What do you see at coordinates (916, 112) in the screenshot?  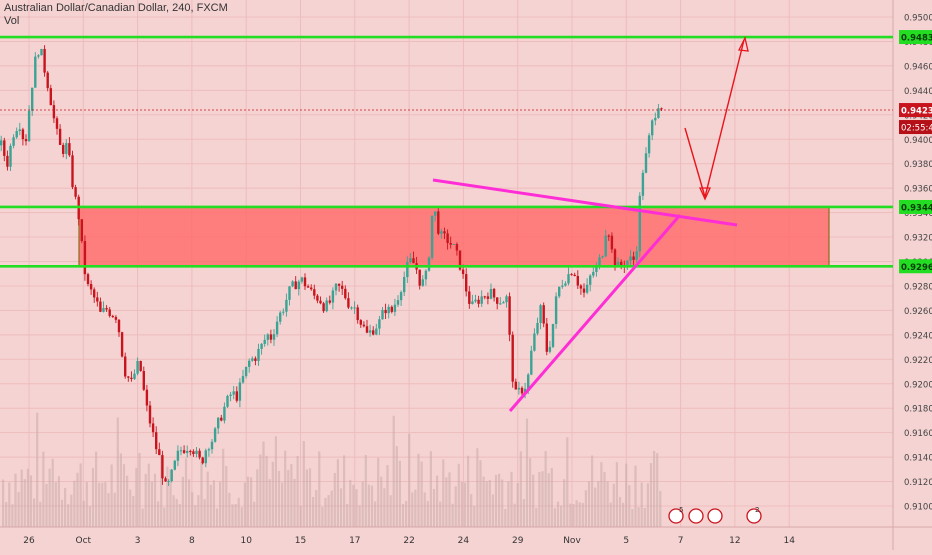 I see `price-badge-current: 0.94239` at bounding box center [916, 112].